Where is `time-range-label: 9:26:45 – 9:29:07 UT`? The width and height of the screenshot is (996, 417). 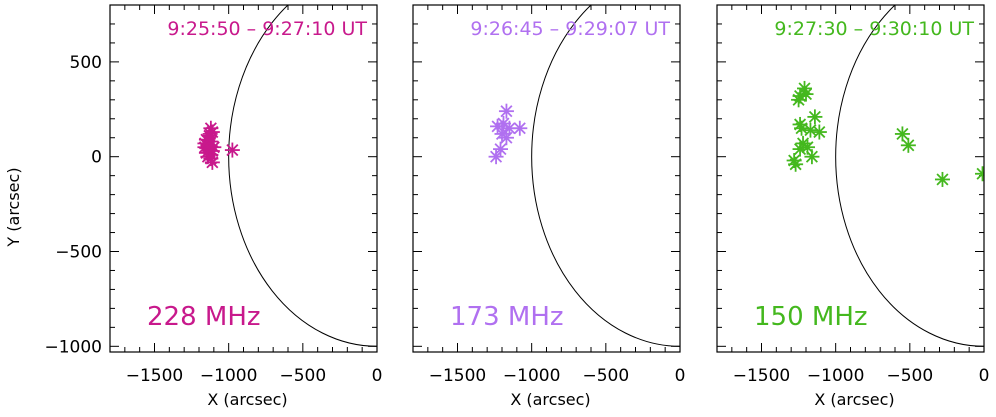 time-range-label: 9:26:45 – 9:29:07 UT is located at coordinates (570, 29).